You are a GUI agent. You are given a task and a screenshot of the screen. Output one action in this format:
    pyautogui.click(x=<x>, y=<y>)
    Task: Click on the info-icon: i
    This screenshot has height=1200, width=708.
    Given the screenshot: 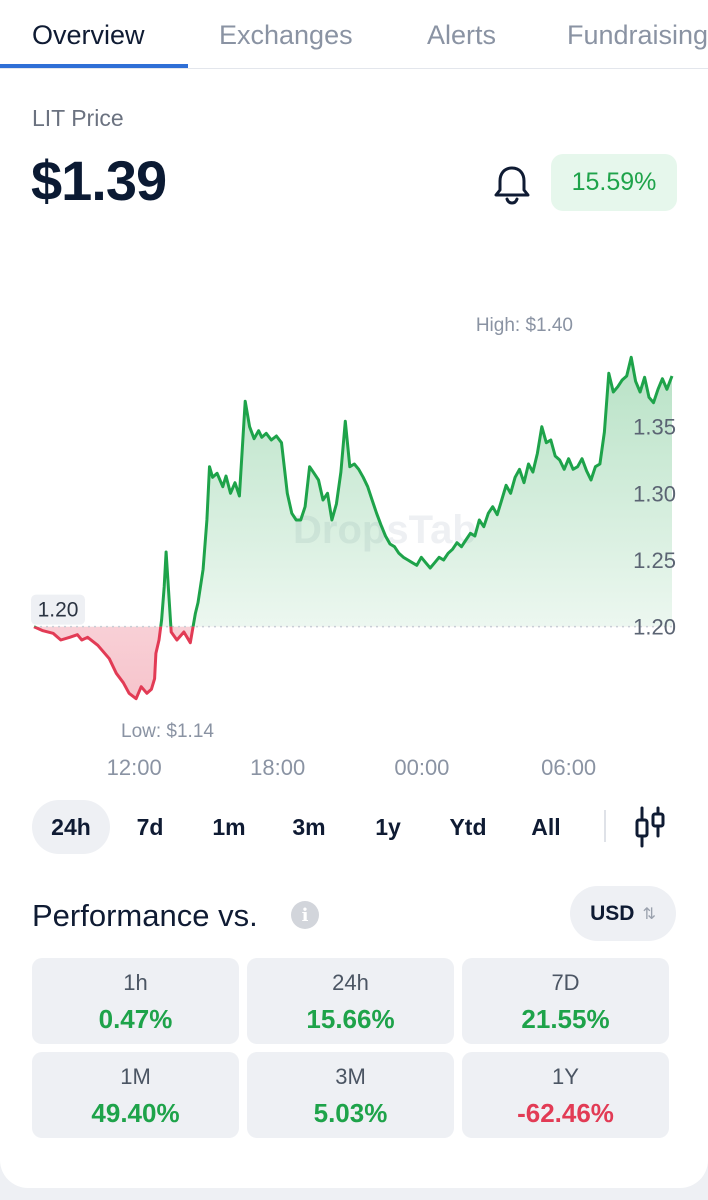 What is the action you would take?
    pyautogui.click(x=305, y=915)
    